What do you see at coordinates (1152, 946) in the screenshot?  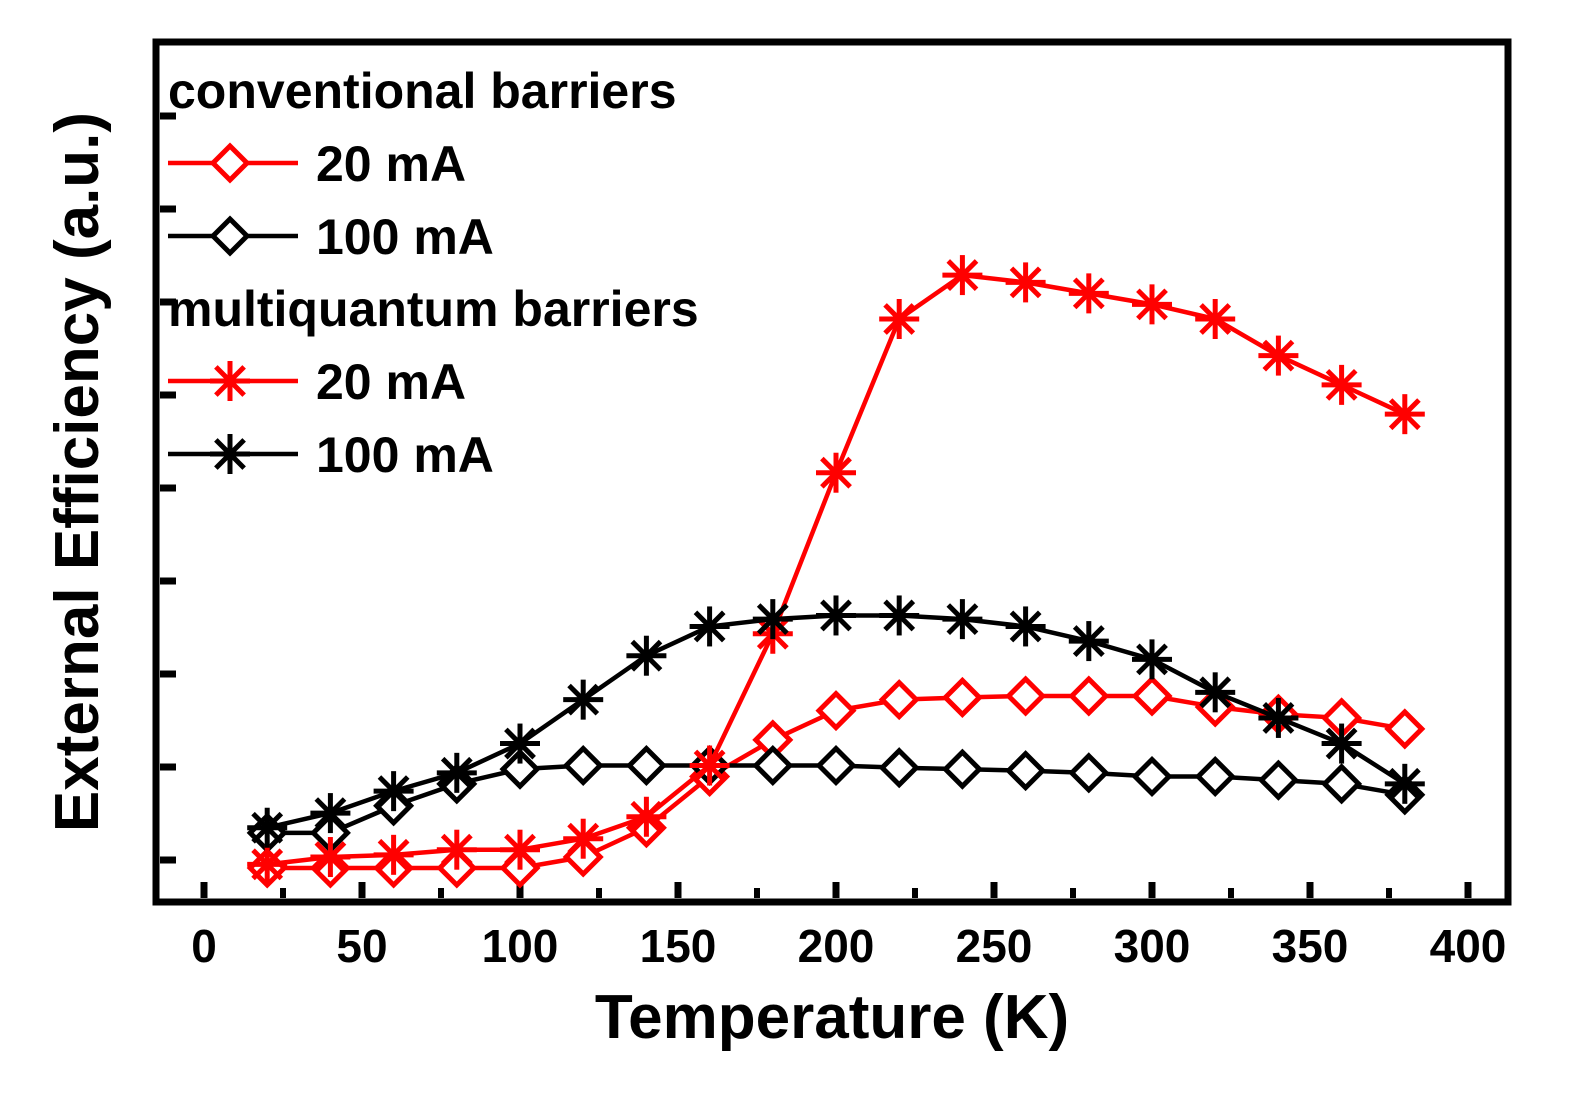 I see `x-tick-label: 300` at bounding box center [1152, 946].